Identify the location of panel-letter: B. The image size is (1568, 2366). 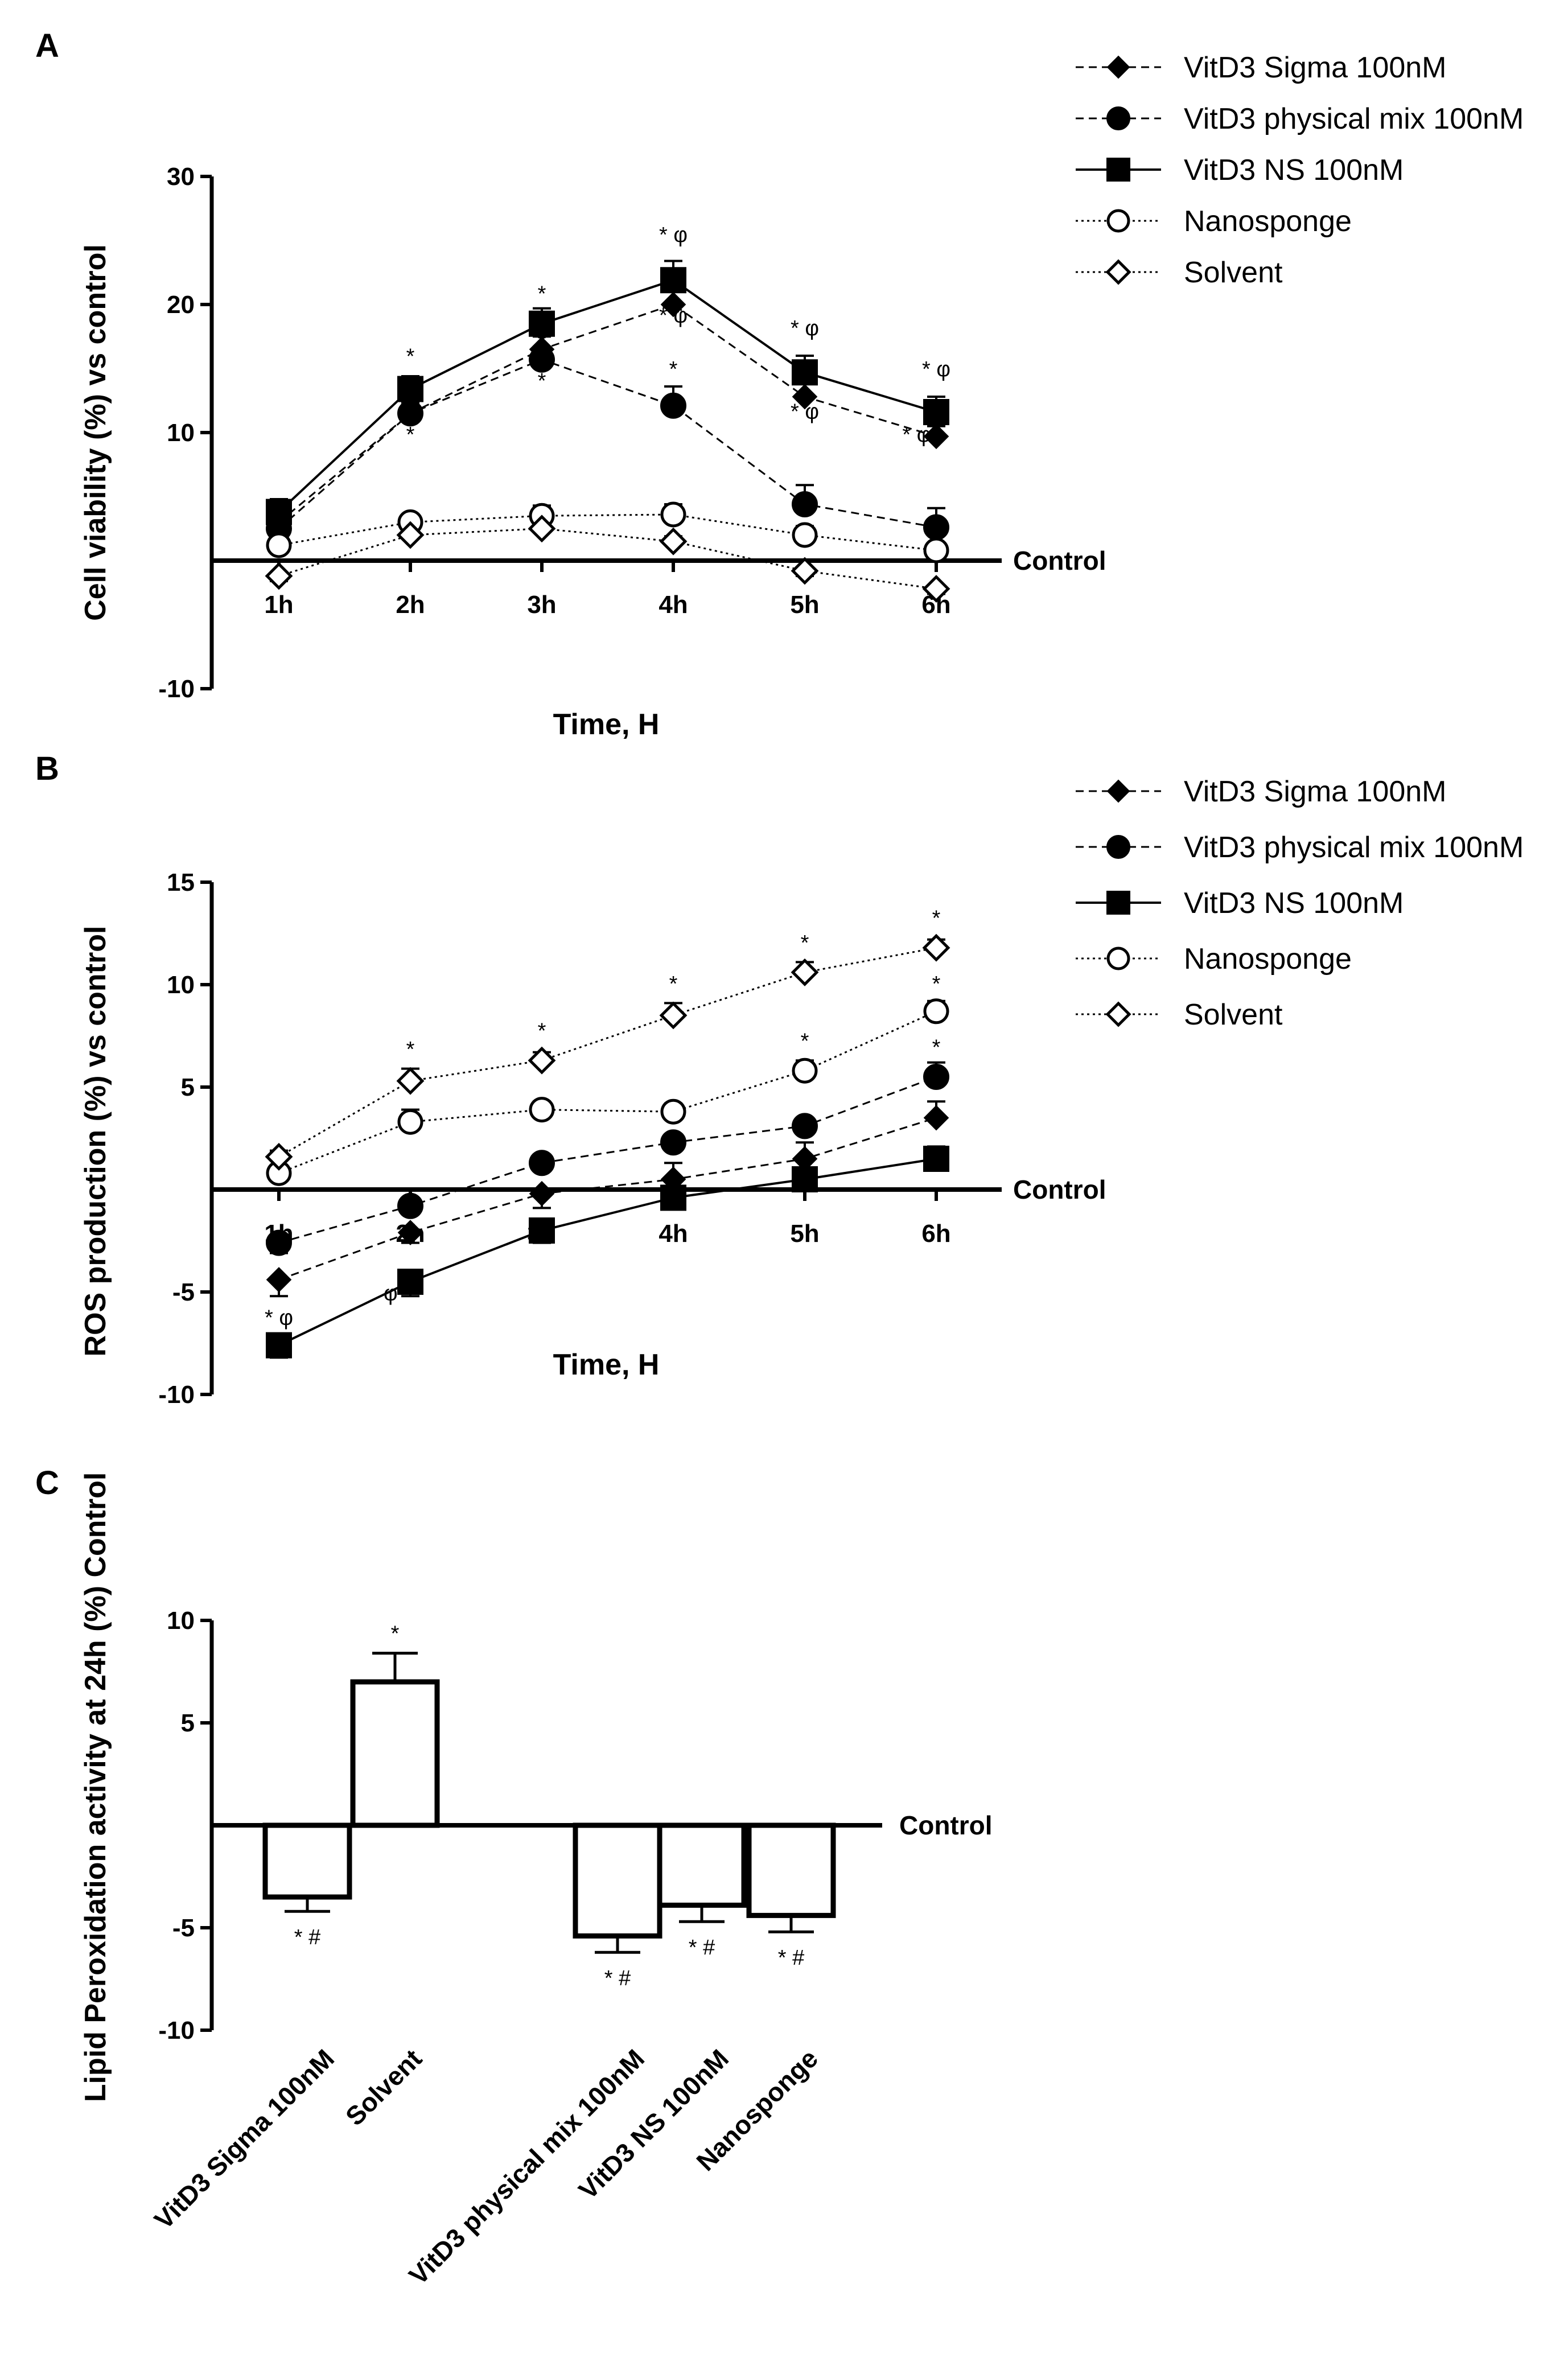
(47, 768).